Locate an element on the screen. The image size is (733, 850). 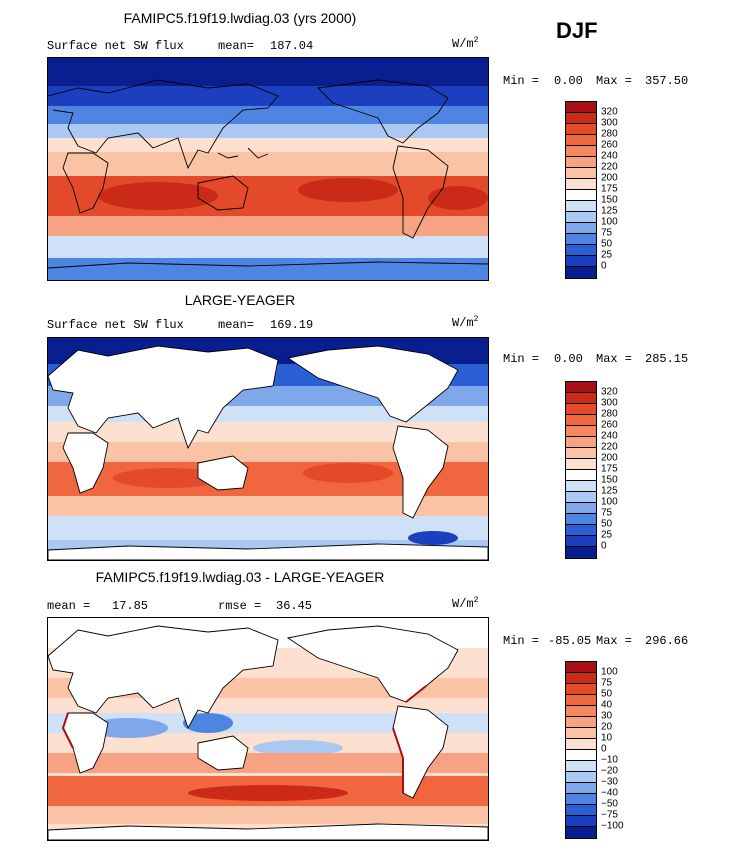
colorbar-level-label: −50 is located at coordinates (609, 804).